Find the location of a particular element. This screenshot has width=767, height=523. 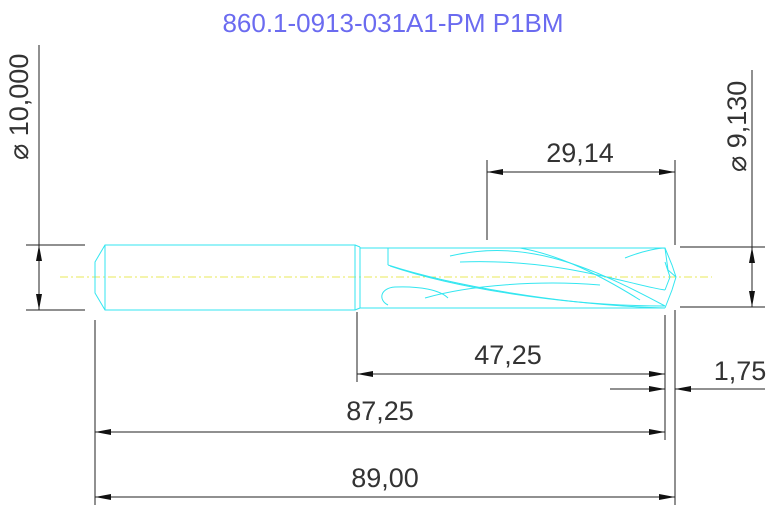

svg-text: ⌀ 10,000 is located at coordinates (19, 107).